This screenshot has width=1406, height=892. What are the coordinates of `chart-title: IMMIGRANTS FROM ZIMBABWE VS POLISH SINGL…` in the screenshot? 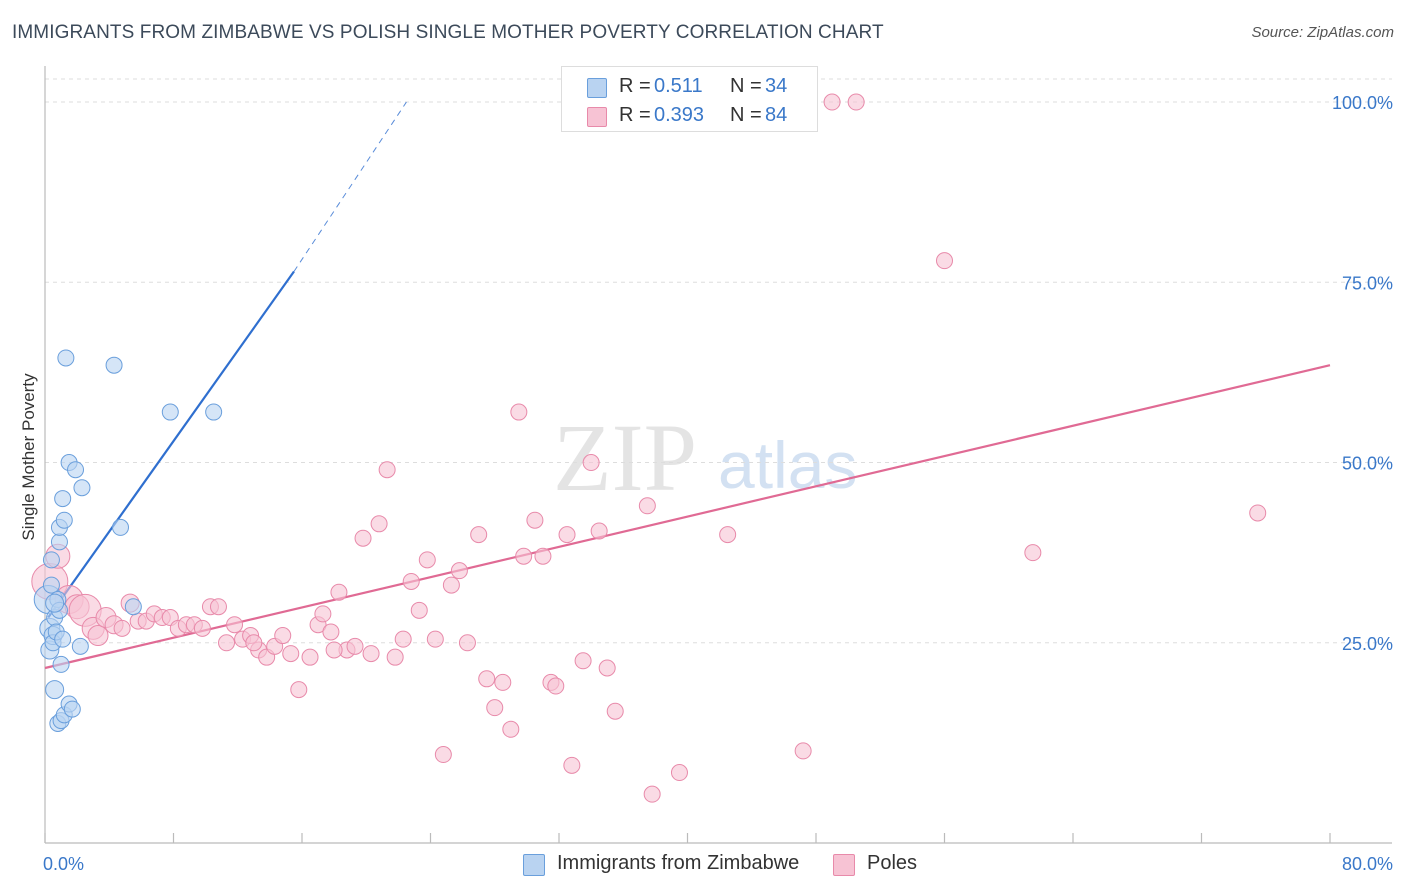 It's located at (448, 32).